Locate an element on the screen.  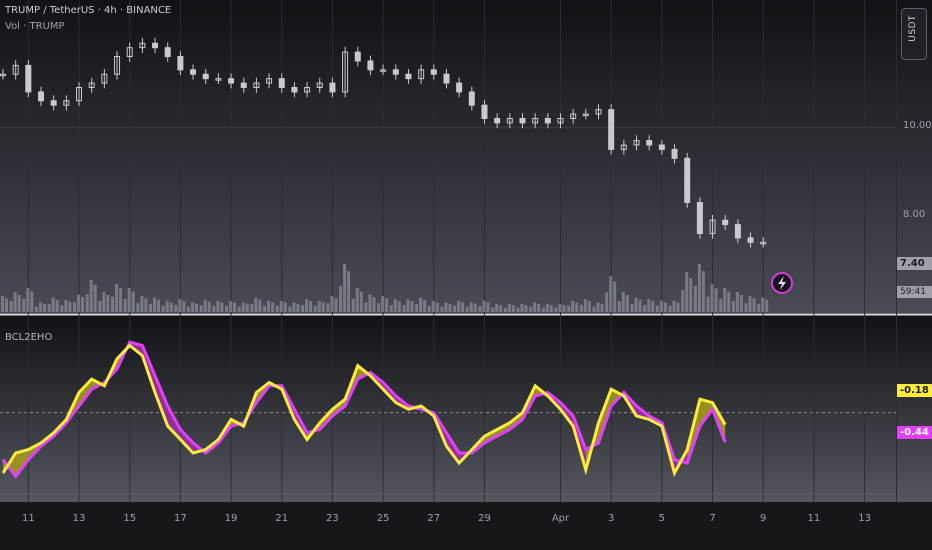
bar-countdown: 59:41 is located at coordinates (914, 292).